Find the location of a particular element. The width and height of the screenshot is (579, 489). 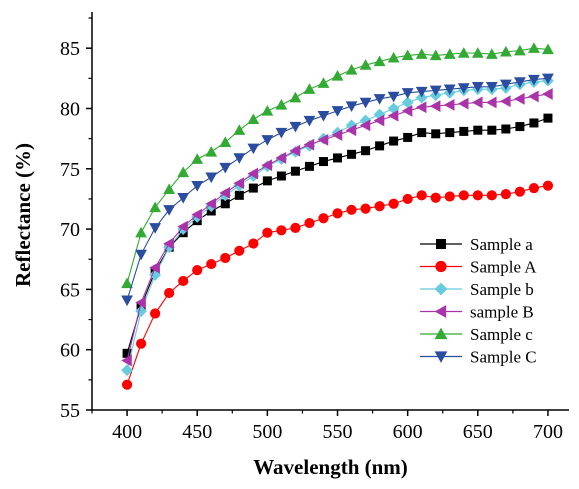

legend-label: Sample a is located at coordinates (501, 244).